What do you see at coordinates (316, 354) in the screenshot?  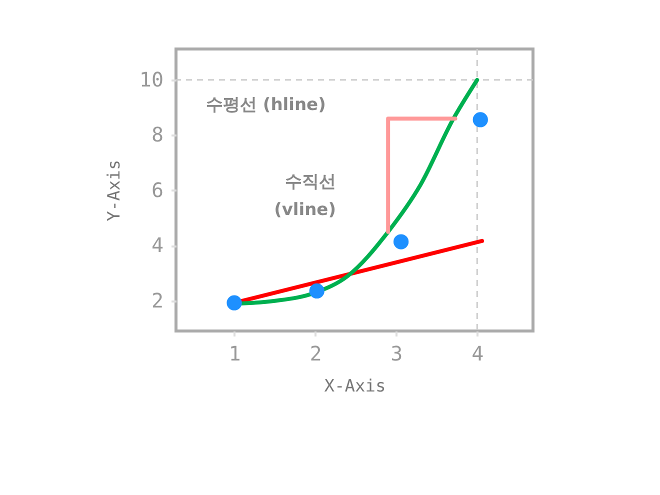 I see `x-tick-label: 2` at bounding box center [316, 354].